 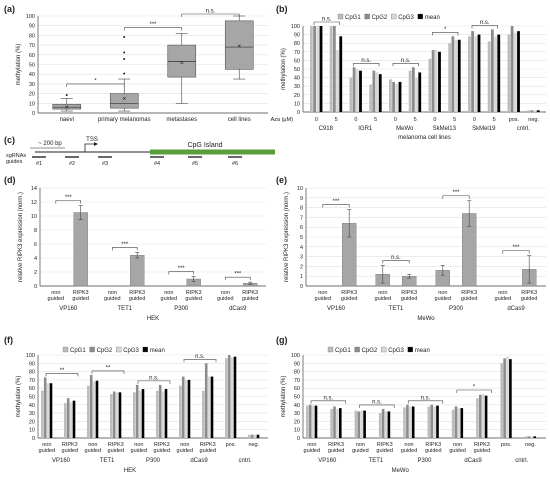 I want to click on panel-label: (b), so click(x=282, y=9).